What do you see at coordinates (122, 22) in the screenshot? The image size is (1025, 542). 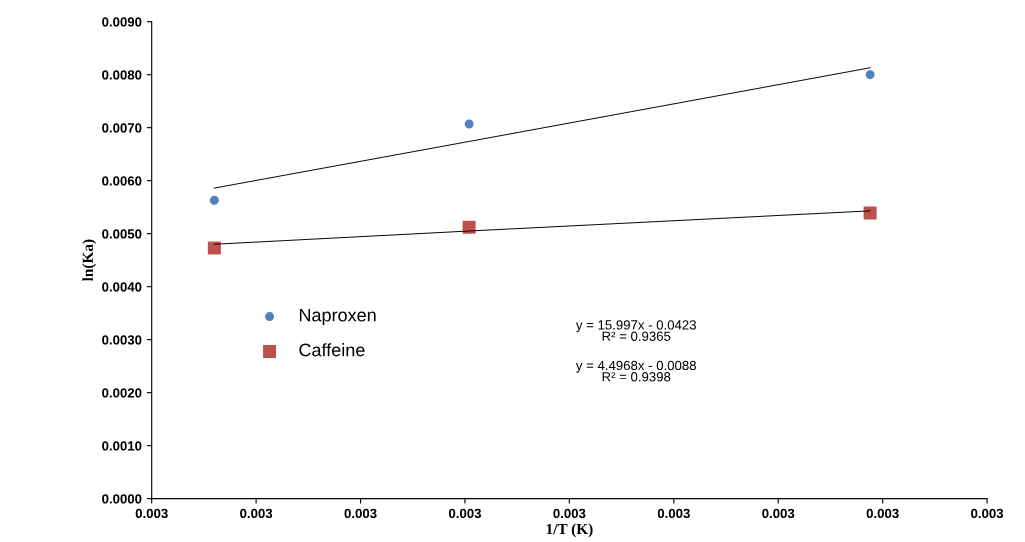 I see `y-tick-label: 0.0090` at bounding box center [122, 22].